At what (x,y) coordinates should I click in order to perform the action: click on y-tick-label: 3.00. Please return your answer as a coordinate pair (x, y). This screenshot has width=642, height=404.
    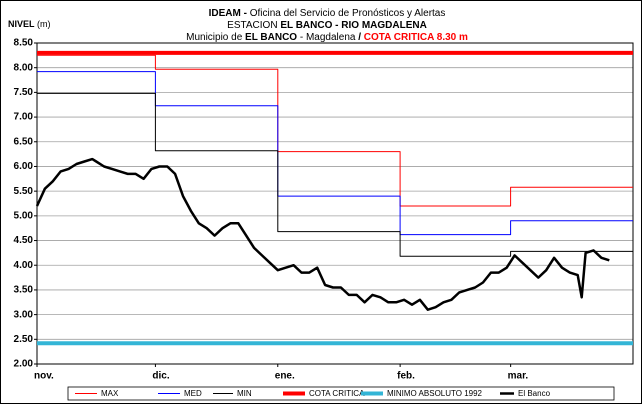
    Looking at the image, I should click on (24, 314).